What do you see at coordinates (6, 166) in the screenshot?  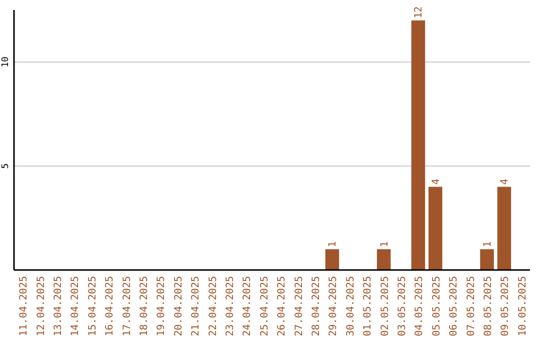 I see `y-tick-label: 5` at bounding box center [6, 166].